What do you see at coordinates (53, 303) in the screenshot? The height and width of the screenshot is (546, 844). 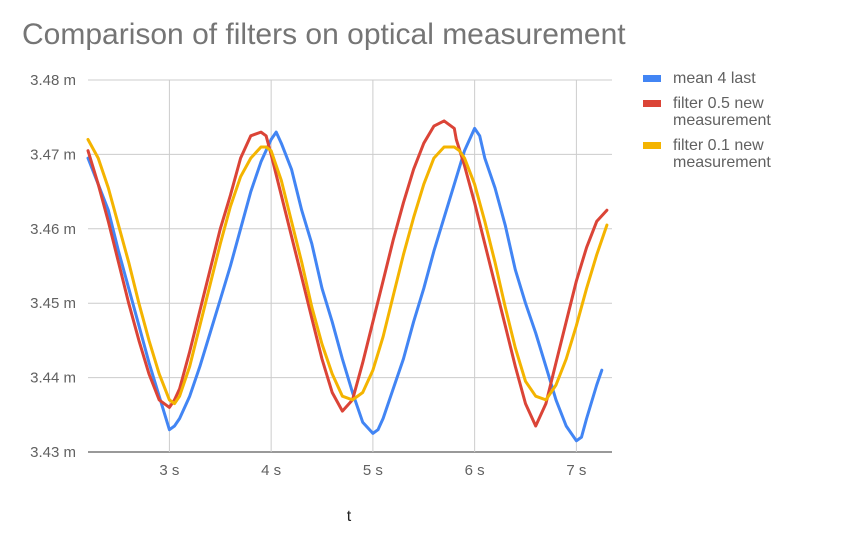 I see `y-tick-label: 3.45 m` at bounding box center [53, 303].